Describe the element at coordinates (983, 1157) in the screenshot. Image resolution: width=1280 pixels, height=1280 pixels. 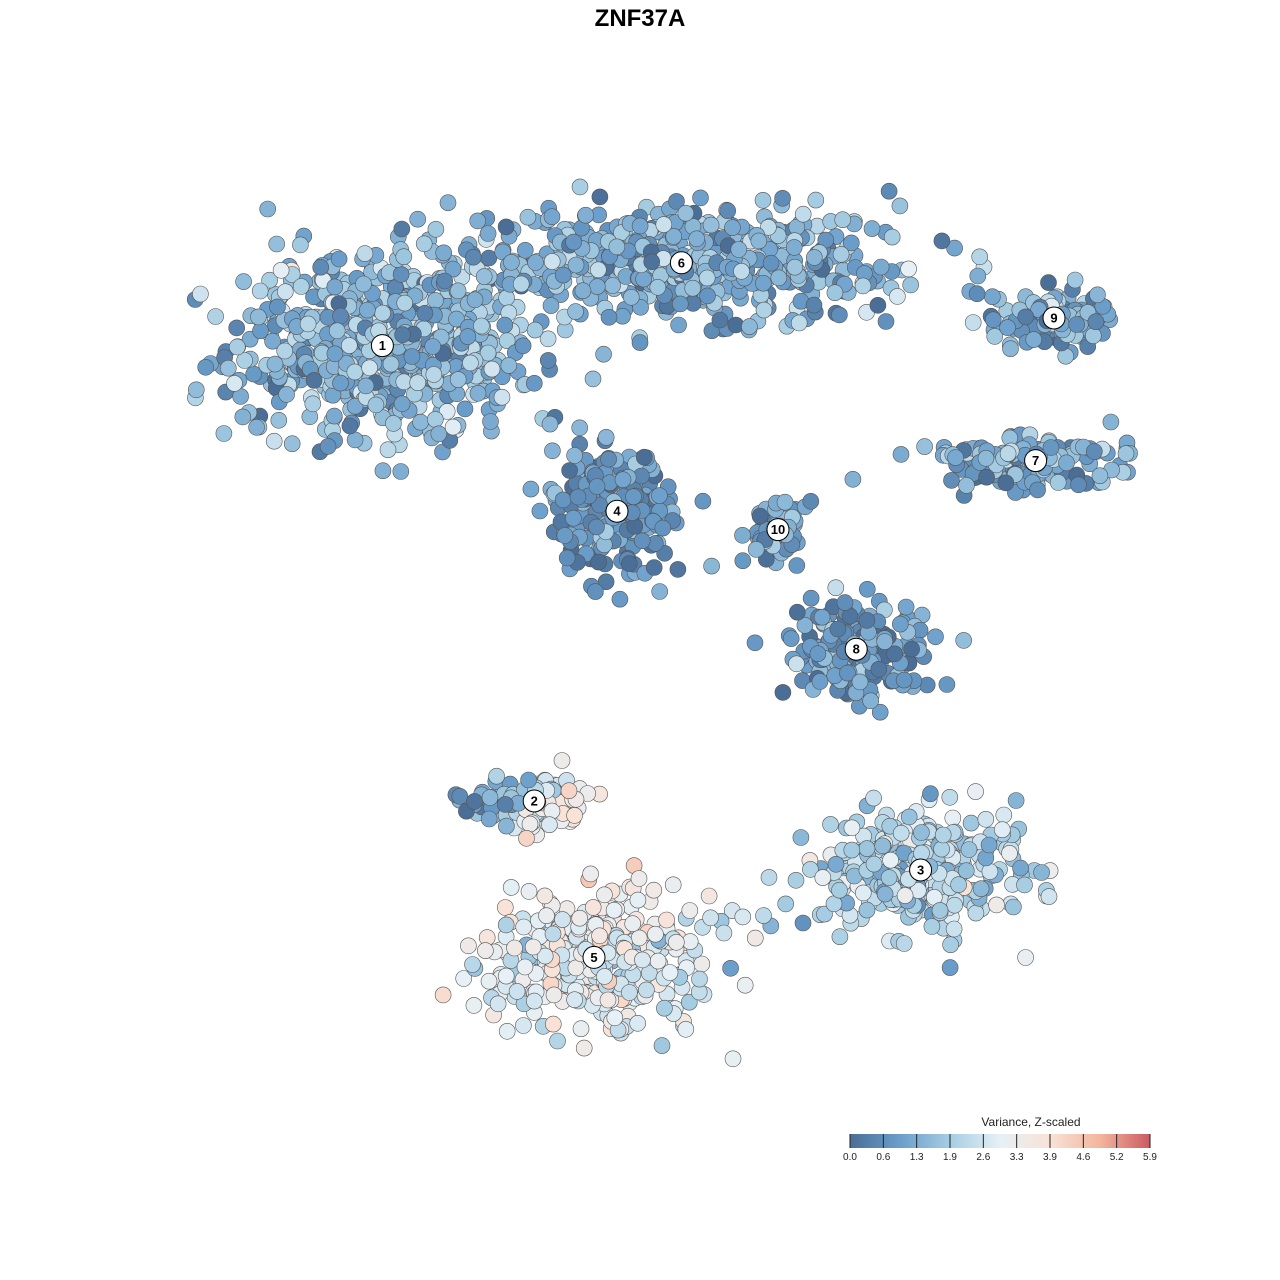
I see `colorbar-tick-label: 2.6` at that location.